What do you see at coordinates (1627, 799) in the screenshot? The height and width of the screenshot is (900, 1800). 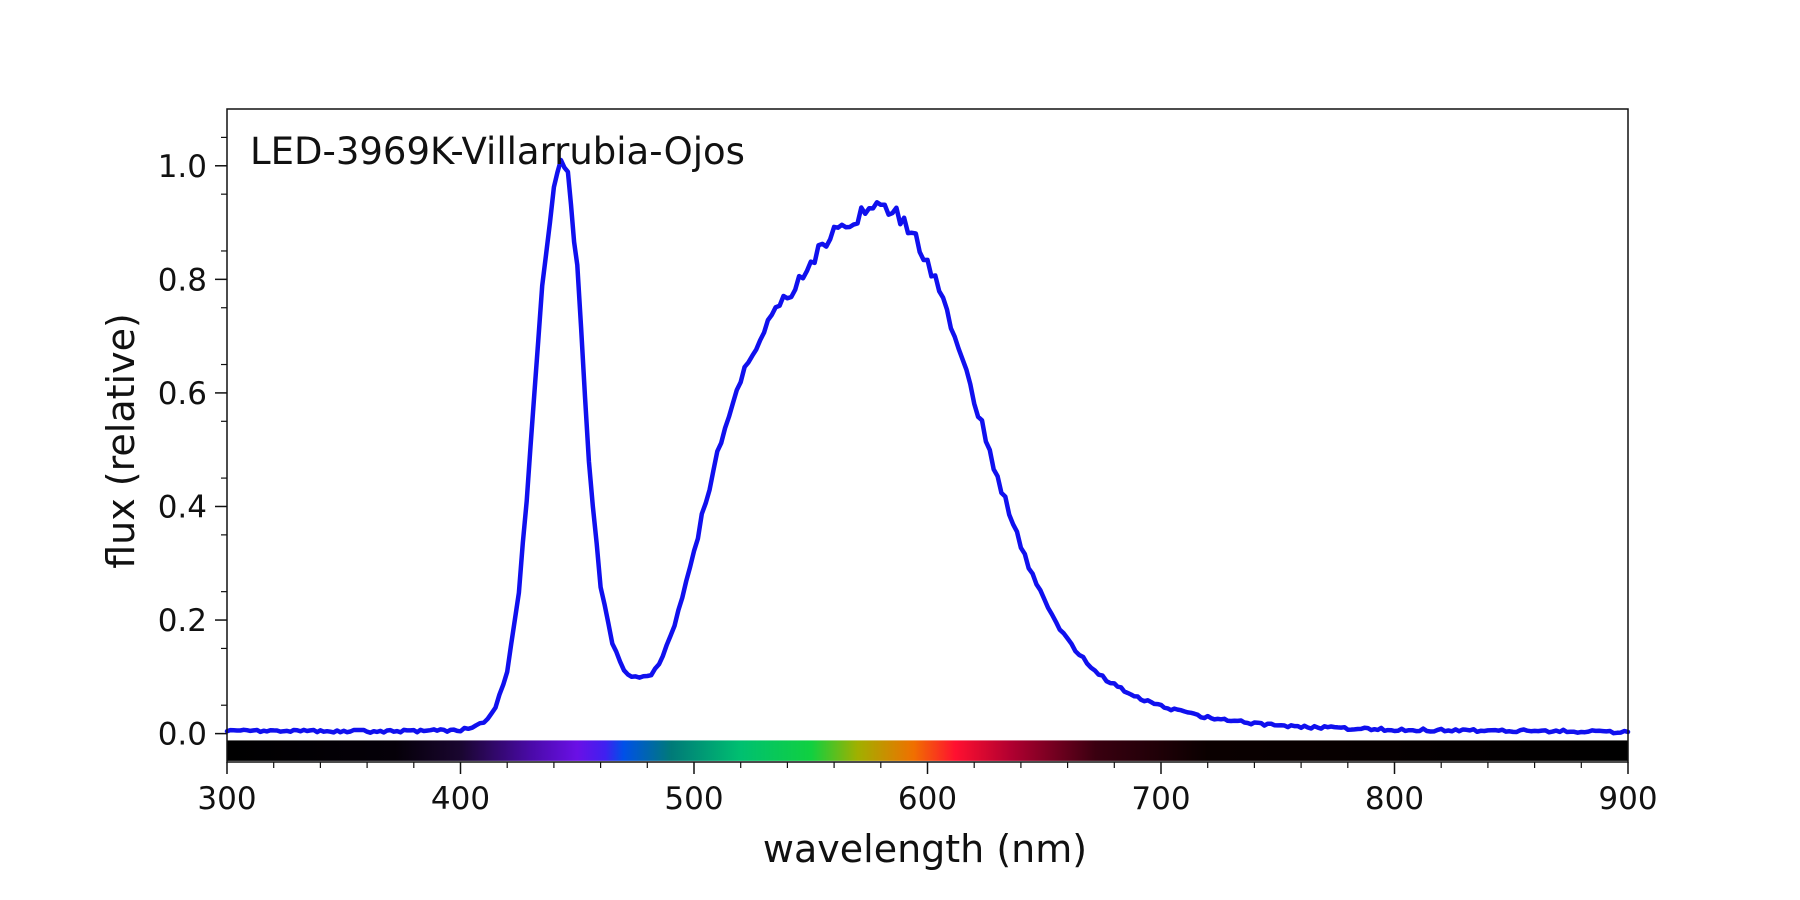 I see `x-tick-label: 900` at bounding box center [1627, 799].